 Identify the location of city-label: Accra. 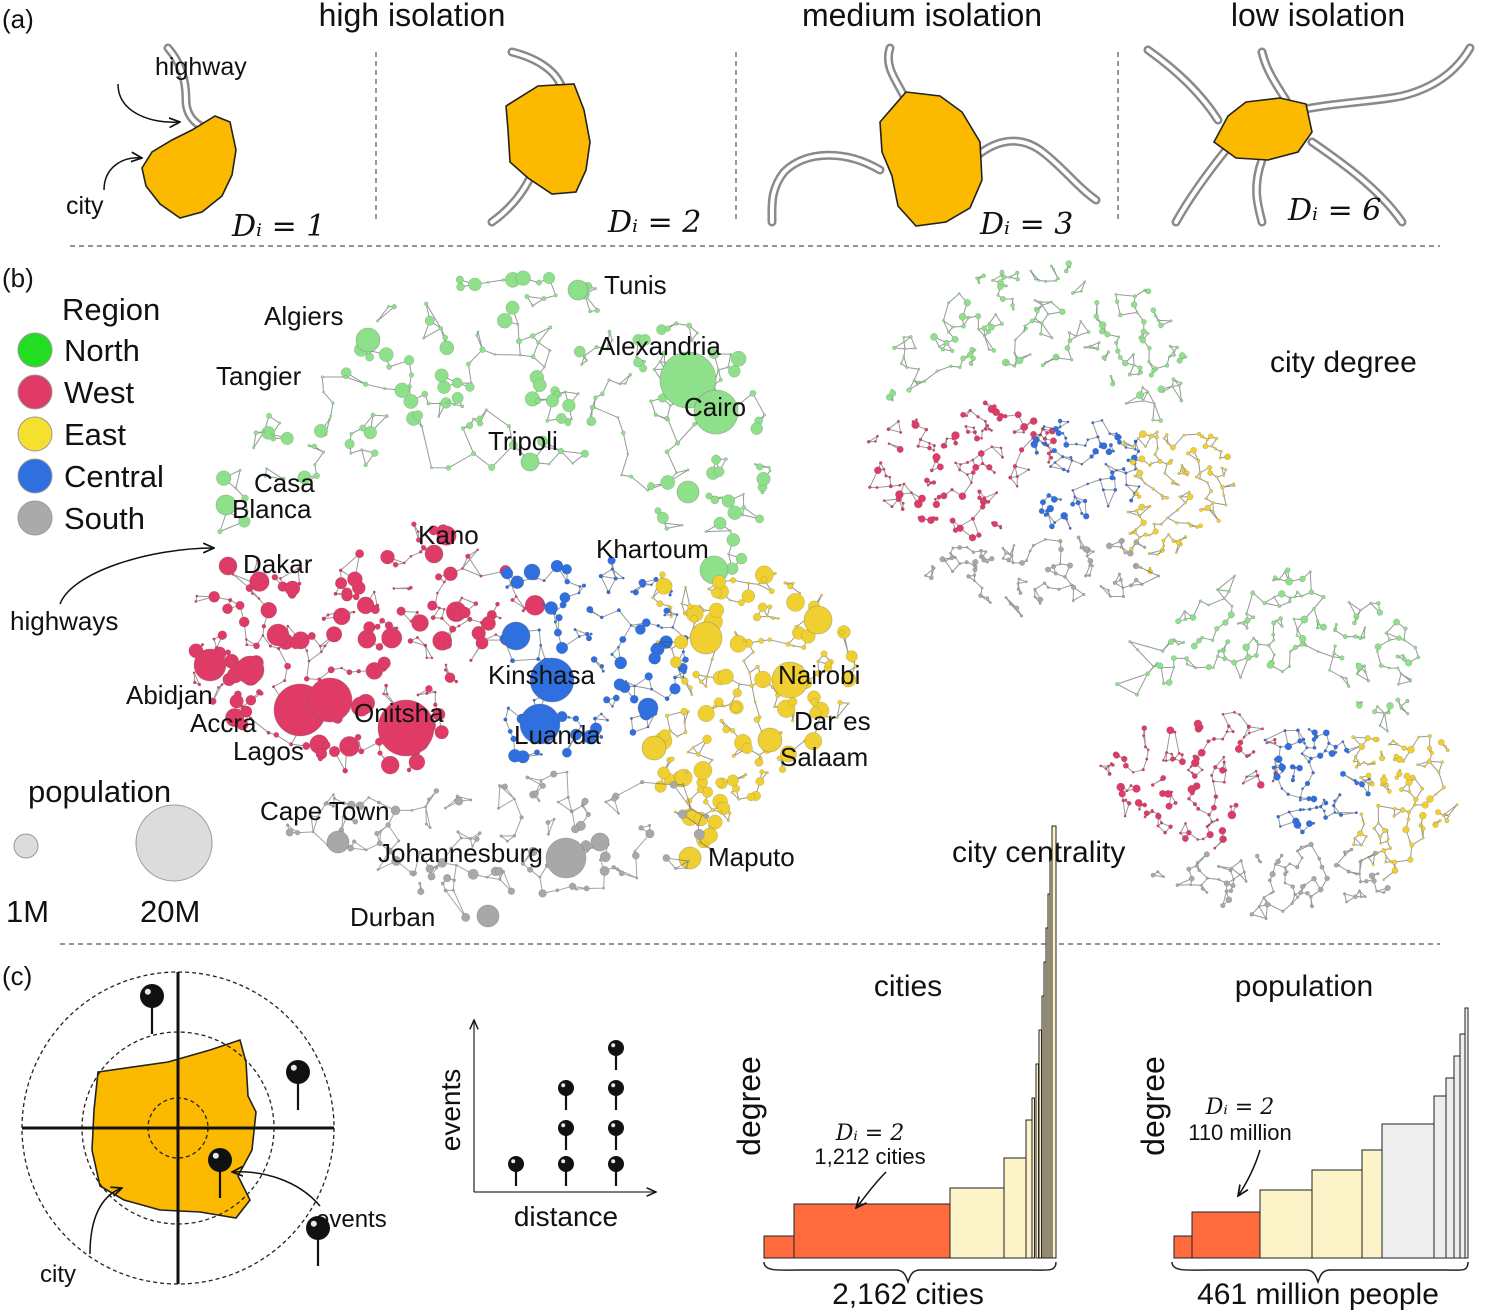
(223, 723).